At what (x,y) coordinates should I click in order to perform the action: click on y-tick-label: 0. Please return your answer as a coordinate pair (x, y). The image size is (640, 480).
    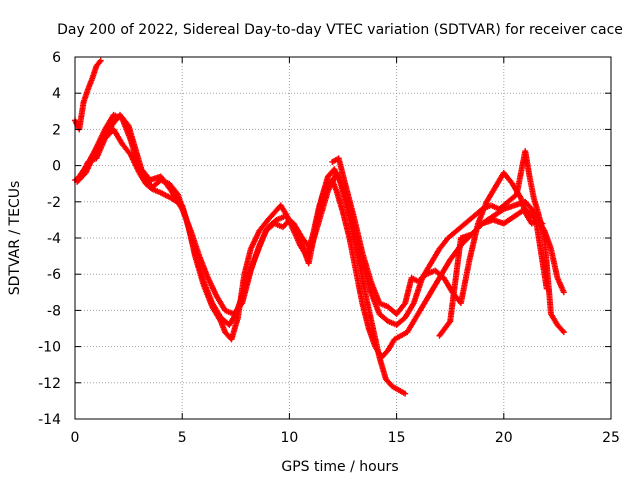
    Looking at the image, I should click on (56, 167).